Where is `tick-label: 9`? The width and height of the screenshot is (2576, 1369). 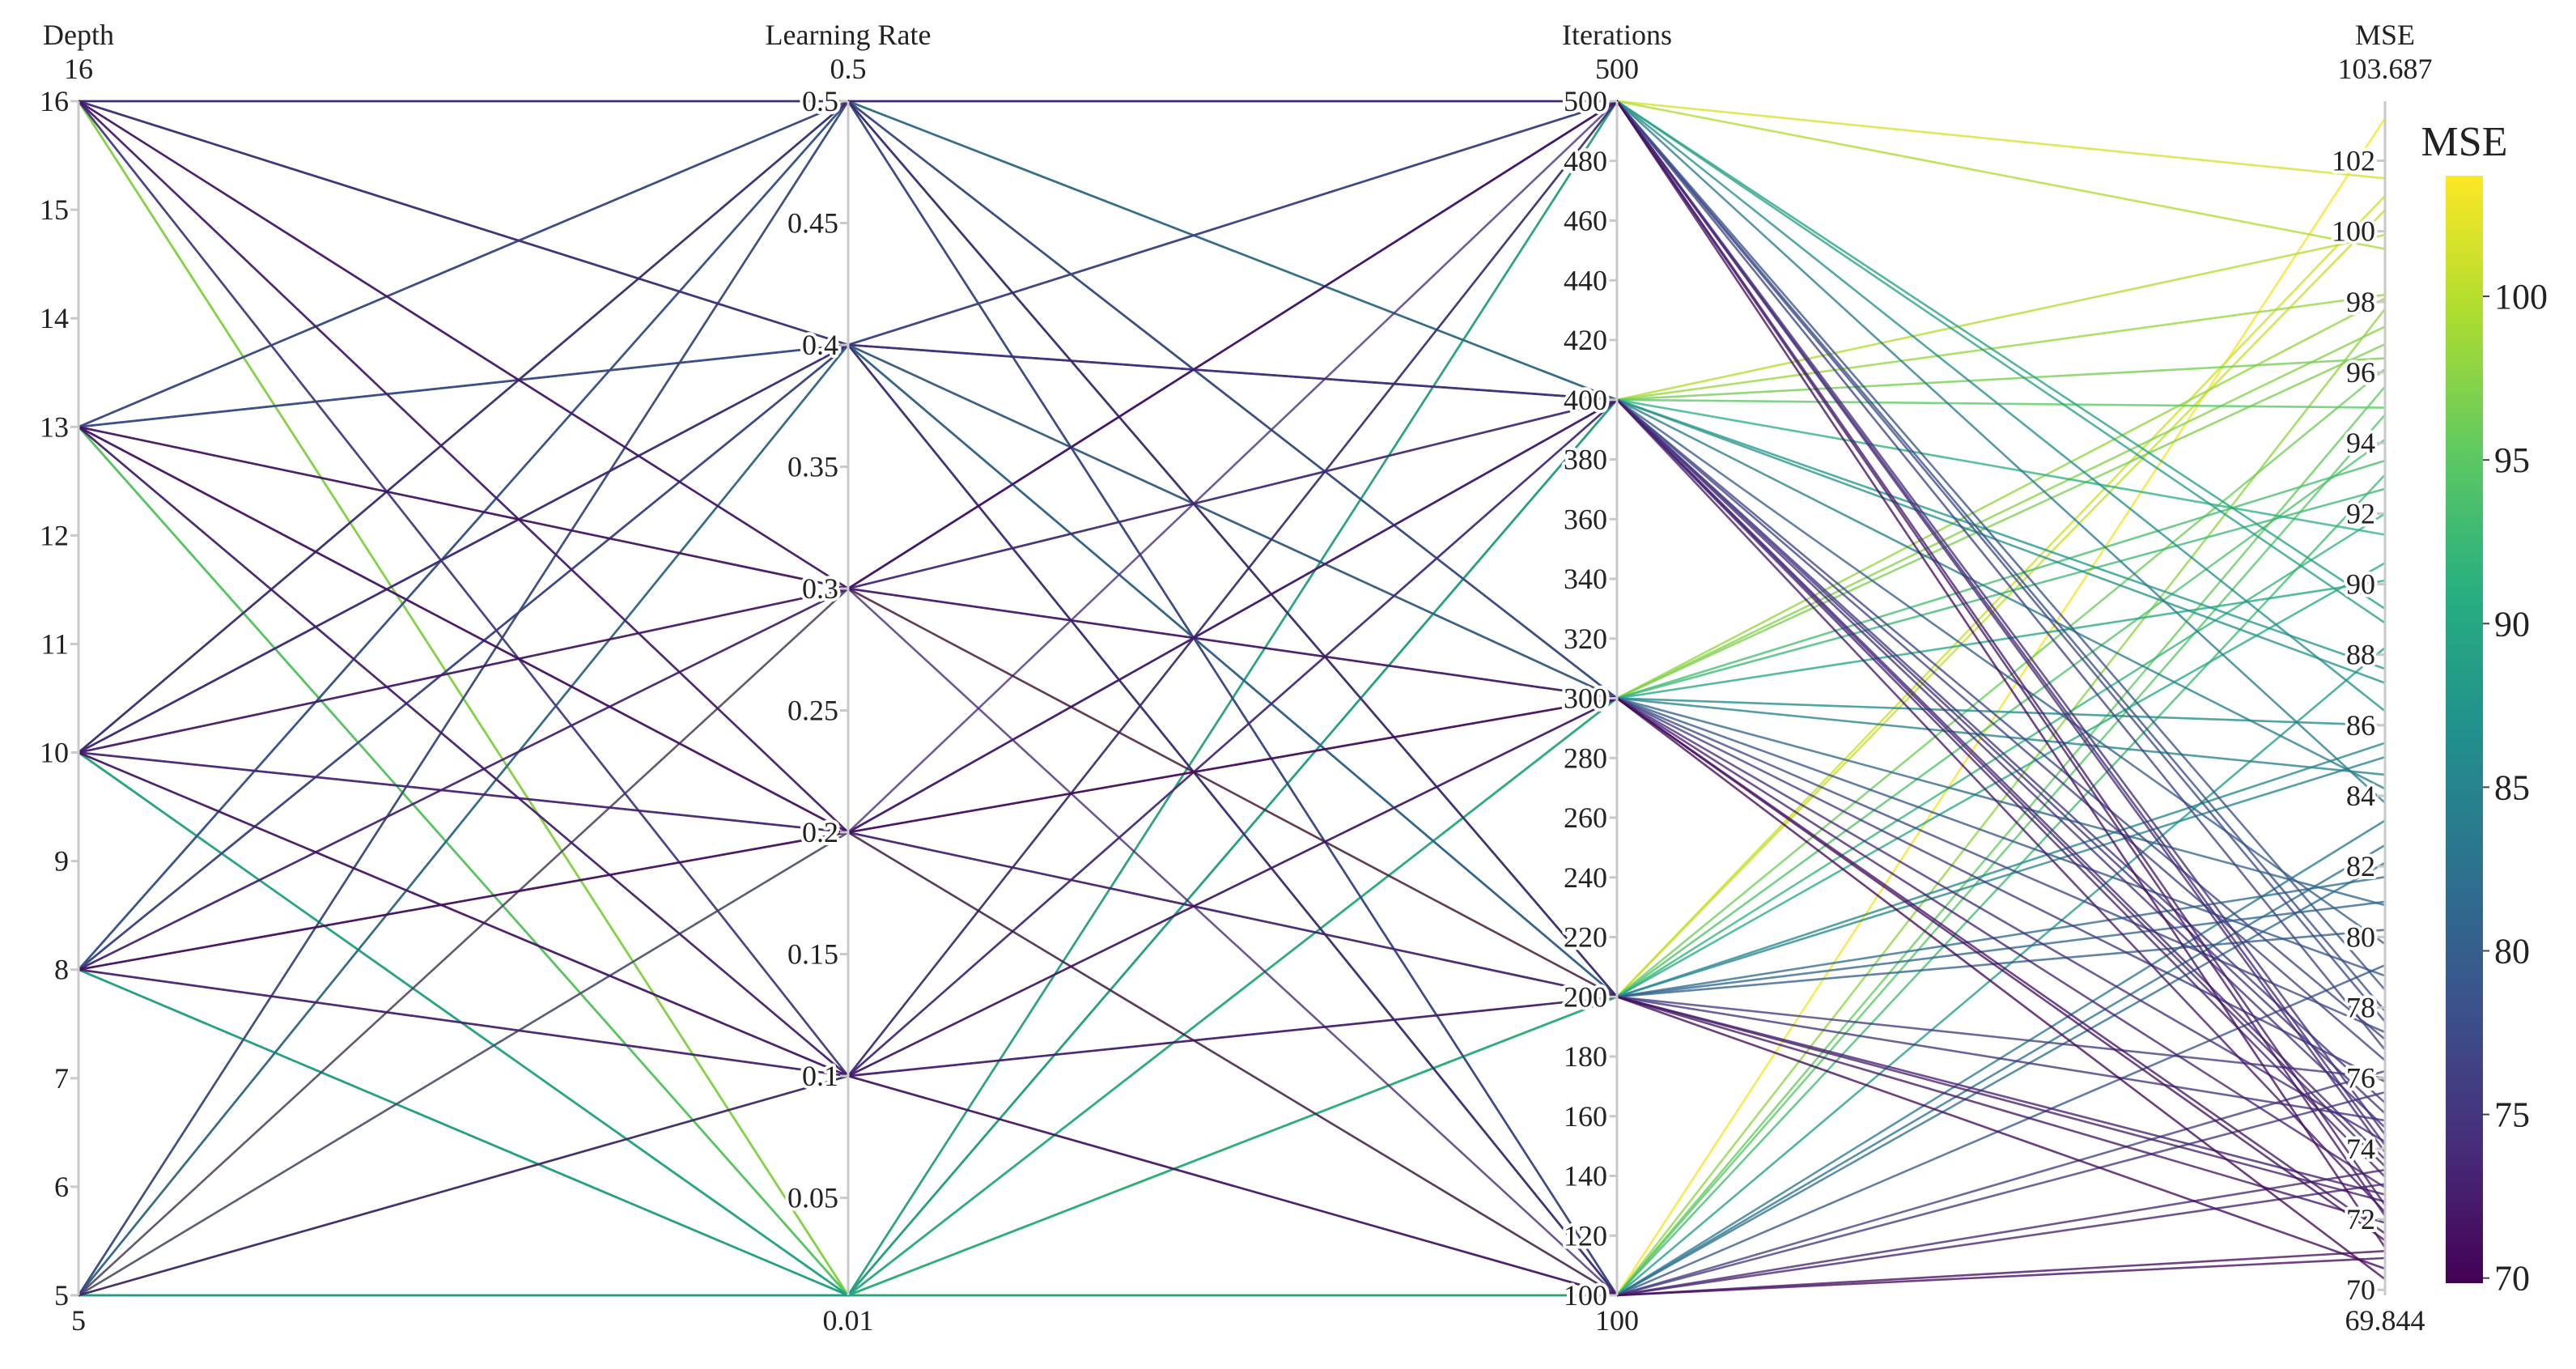
tick-label: 9 is located at coordinates (61, 861).